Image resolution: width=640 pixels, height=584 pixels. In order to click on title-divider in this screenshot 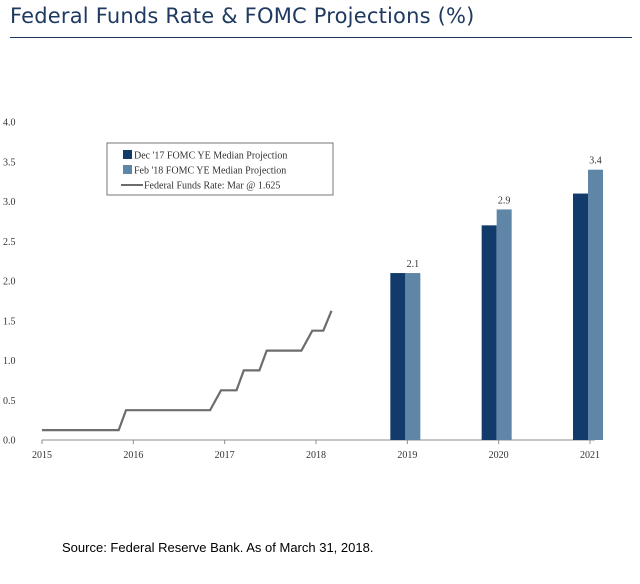, I will do `click(321, 37)`.